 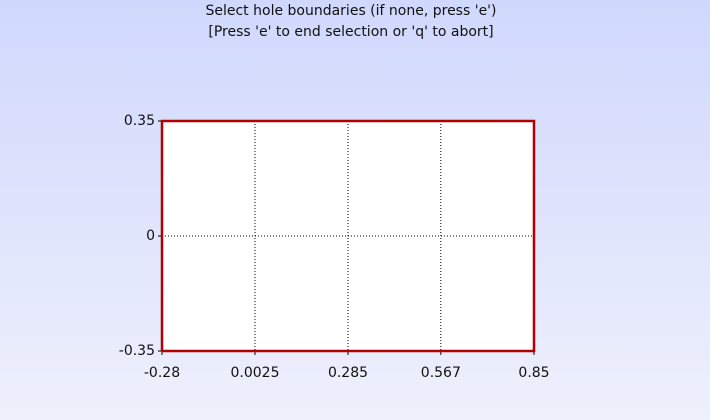 I want to click on x-tick-label: -0.28, so click(x=162, y=373).